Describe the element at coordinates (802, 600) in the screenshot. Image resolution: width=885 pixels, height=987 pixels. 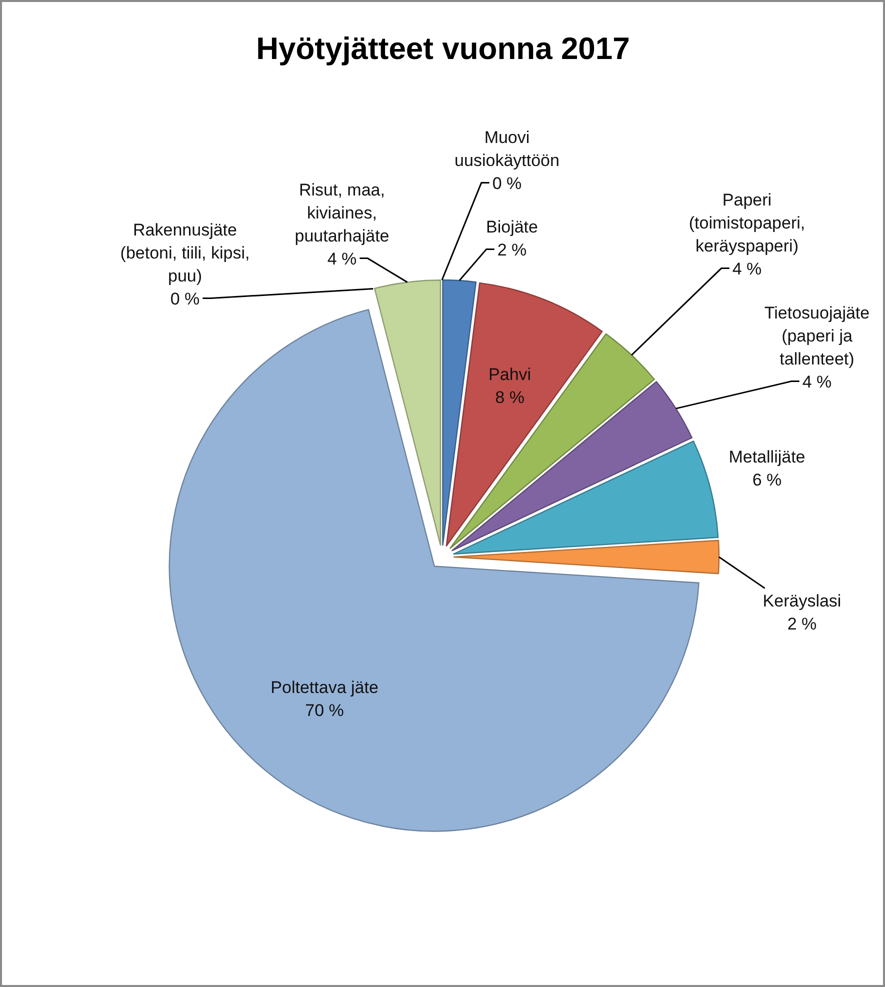
I see `slice-label: Keräyslasi` at that location.